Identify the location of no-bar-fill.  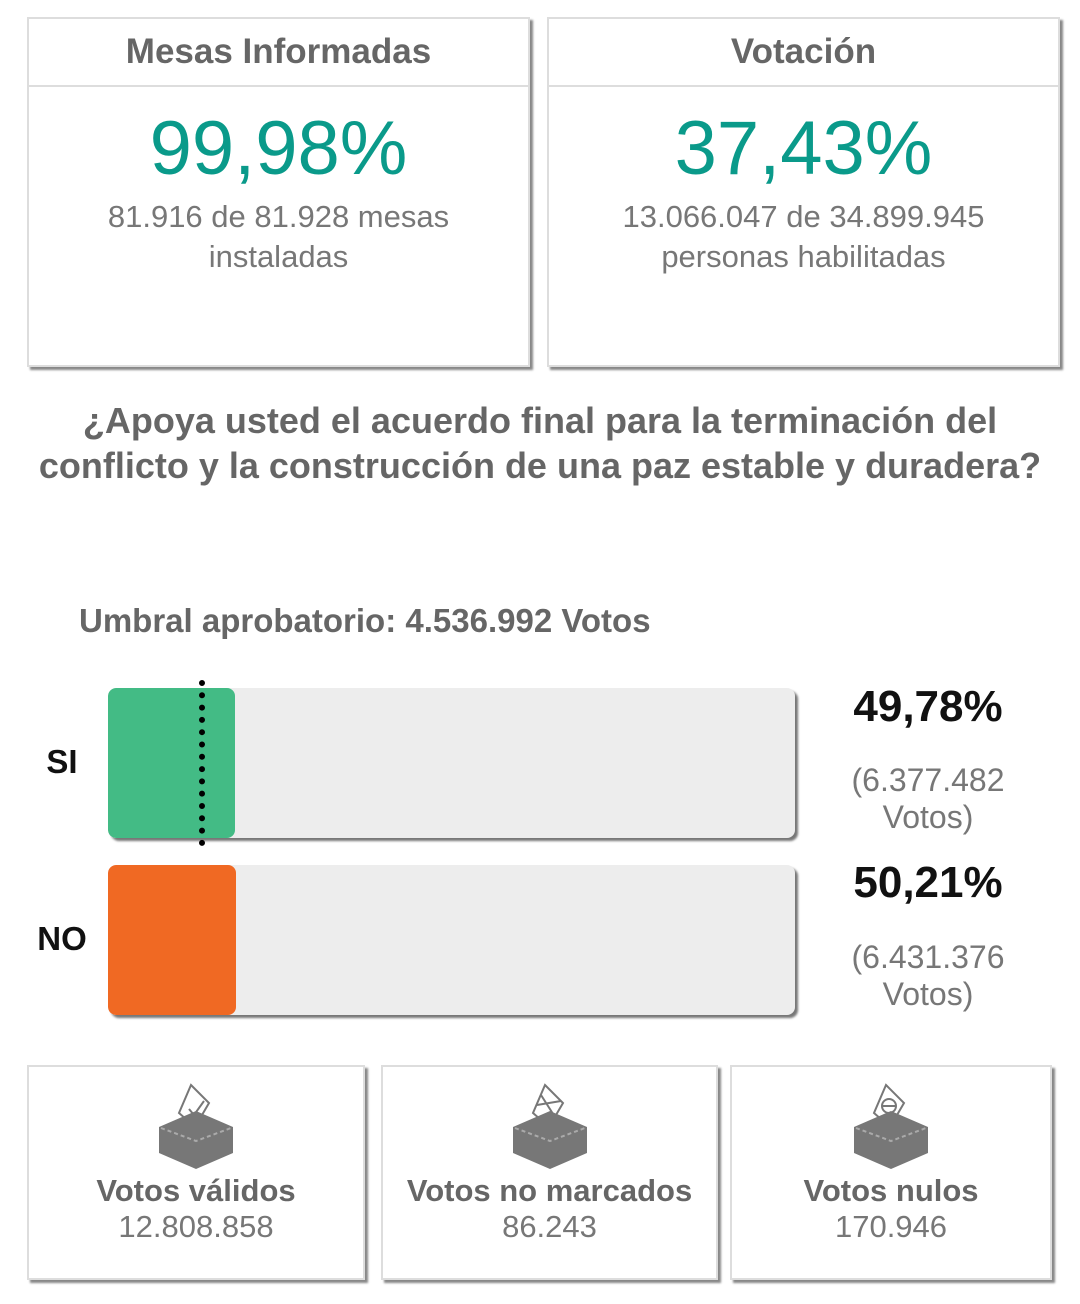
(172, 940).